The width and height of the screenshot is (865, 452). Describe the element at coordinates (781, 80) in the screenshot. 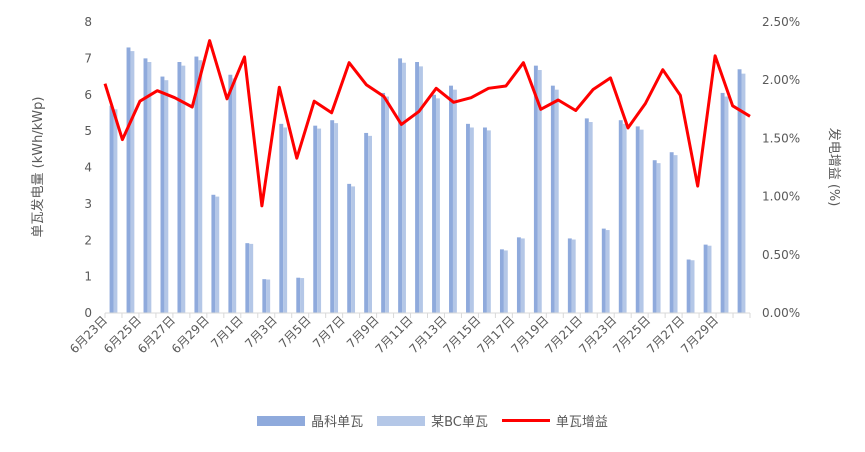

I see `y2-tick-label: 2.00%` at that location.